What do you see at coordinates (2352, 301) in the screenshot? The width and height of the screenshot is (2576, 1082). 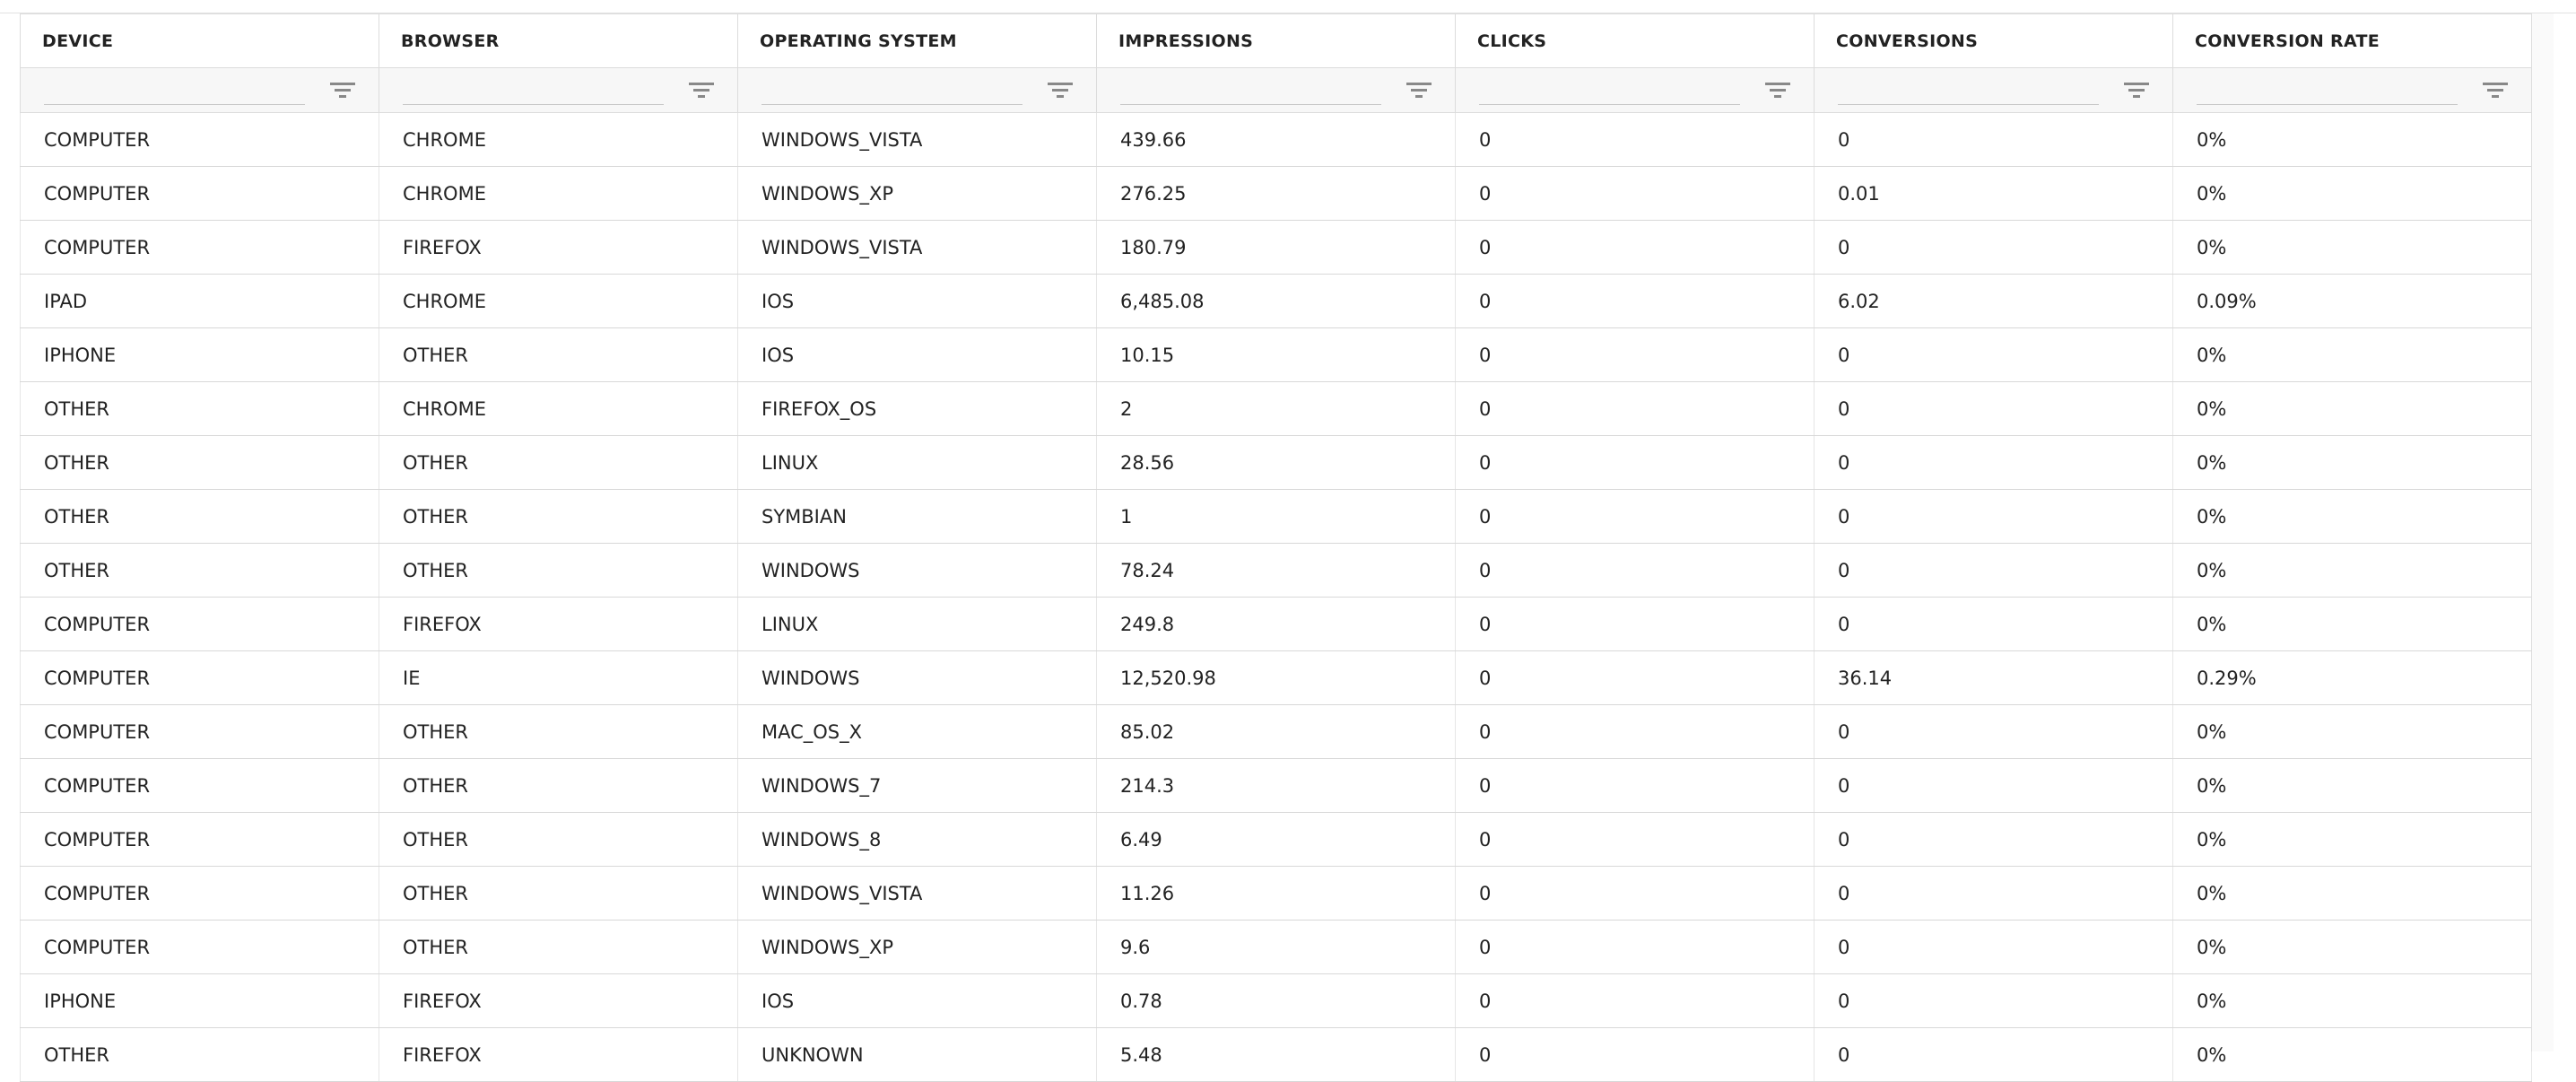 I see `table-cell: 0.09%` at bounding box center [2352, 301].